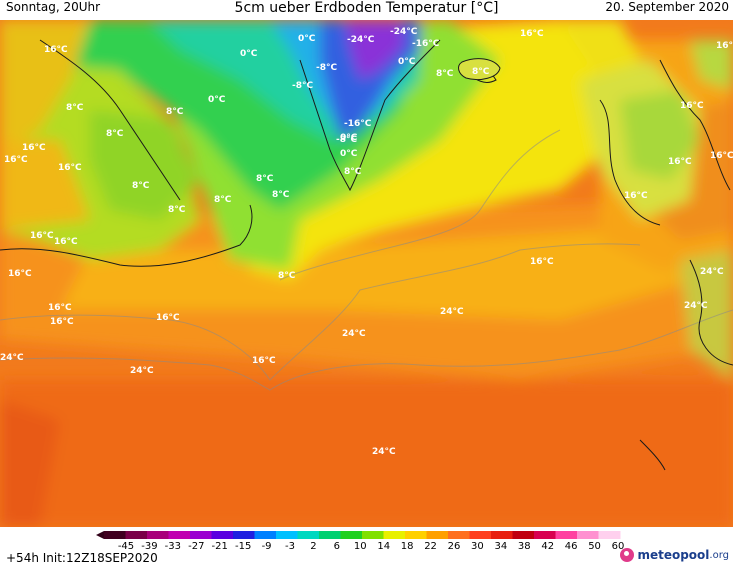  Describe the element at coordinates (366, 8) in the screenshot. I see `map-title: 5cm ueber Erdboden Temperatur [°C]` at that location.